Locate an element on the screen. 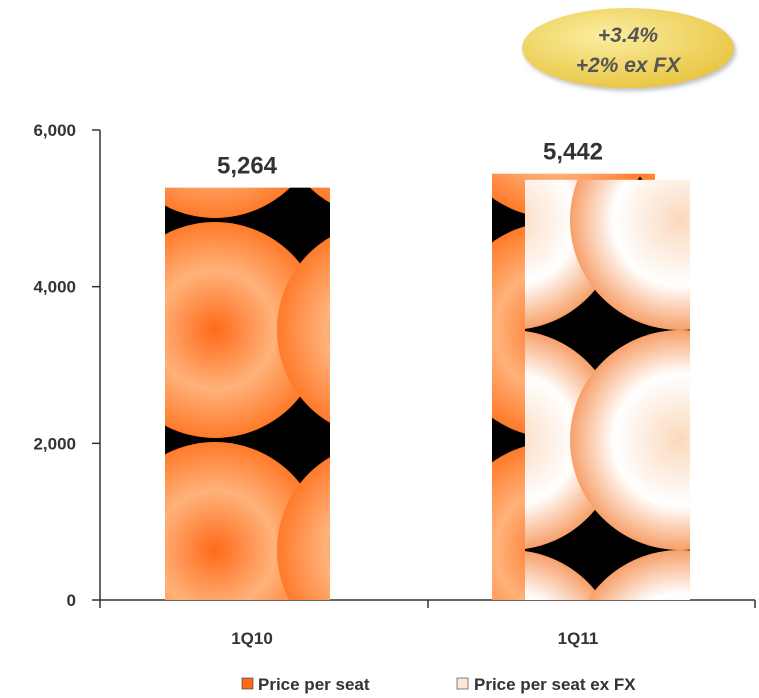 This screenshot has width=759, height=698. data-label-1q10: 5,264 is located at coordinates (247, 166).